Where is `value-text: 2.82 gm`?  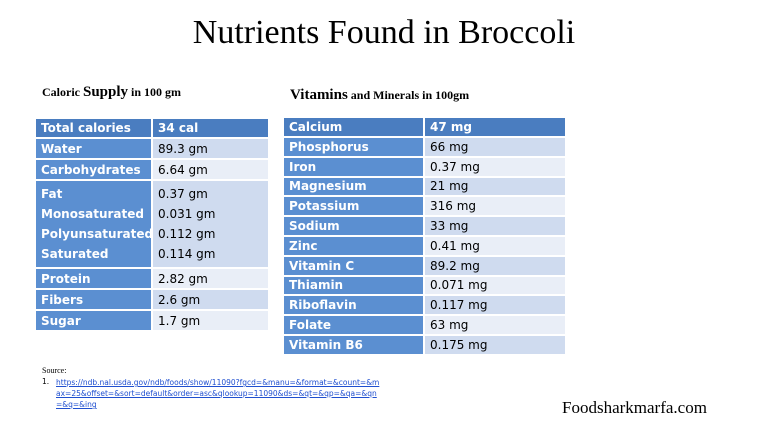
value-text: 2.82 gm is located at coordinates (183, 278).